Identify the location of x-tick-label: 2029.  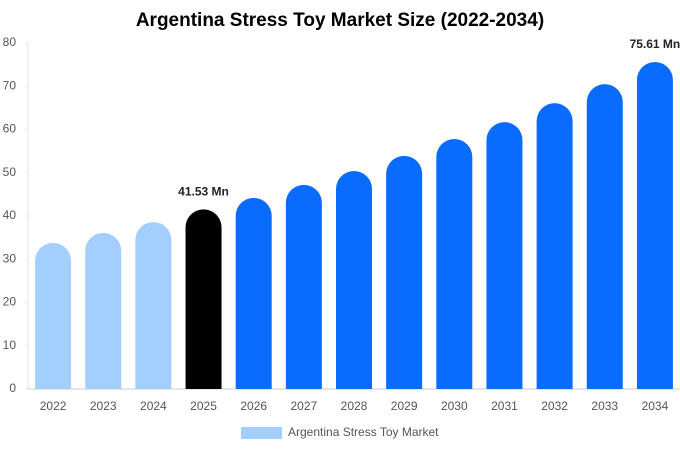
(404, 406).